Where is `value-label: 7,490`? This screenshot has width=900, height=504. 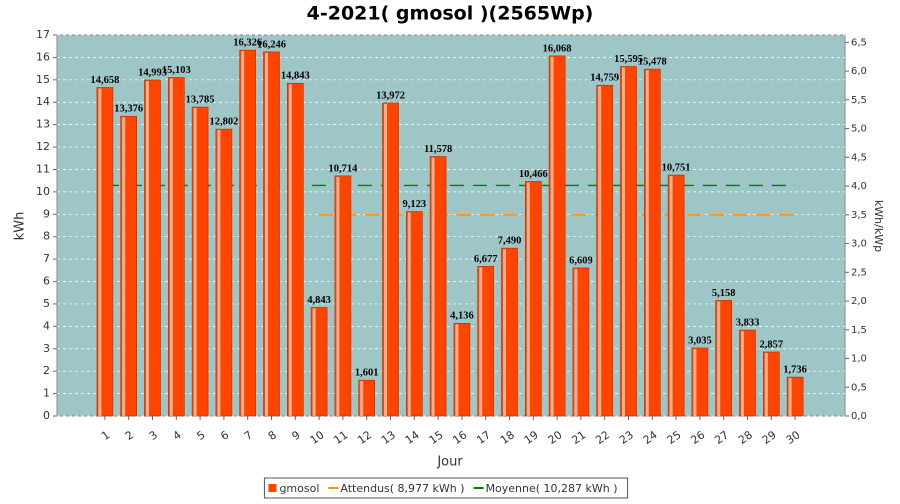
value-label: 7,490 is located at coordinates (510, 241).